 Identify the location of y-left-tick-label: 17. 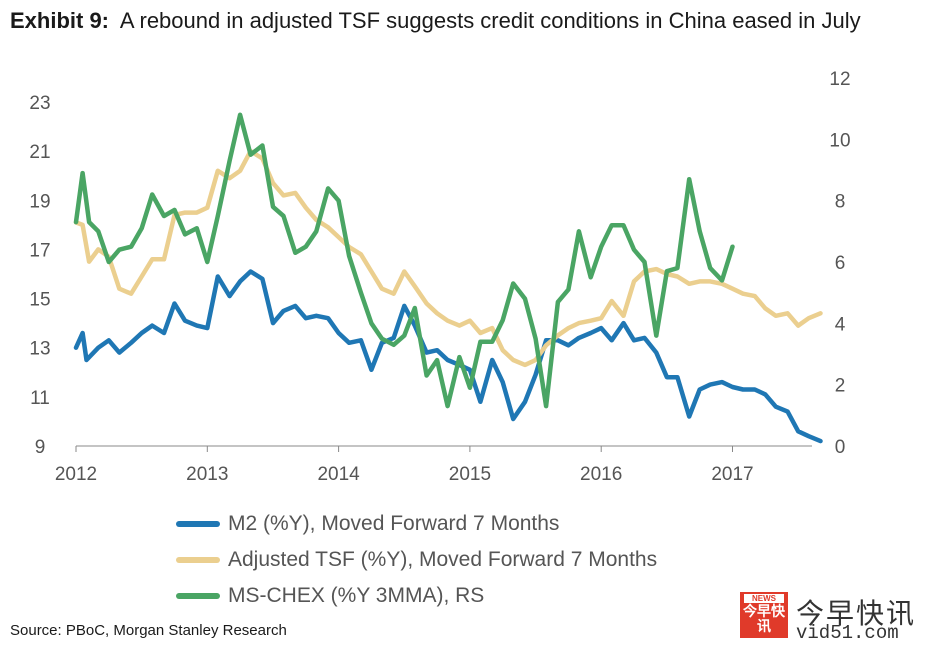
(39, 250).